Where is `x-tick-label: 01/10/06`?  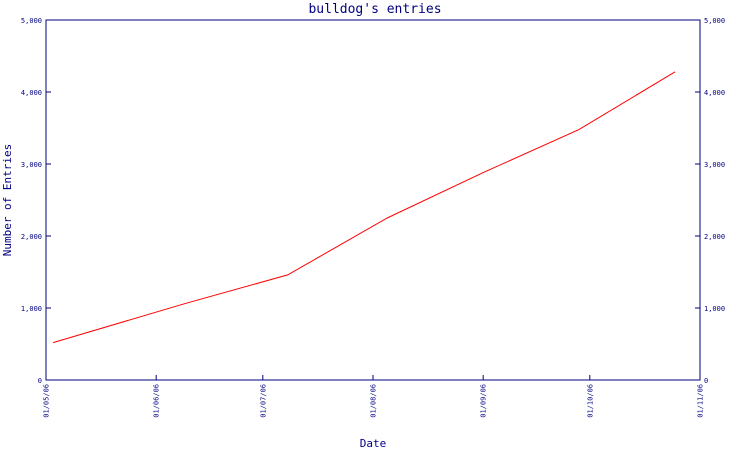 x-tick-label: 01/10/06 is located at coordinates (590, 401).